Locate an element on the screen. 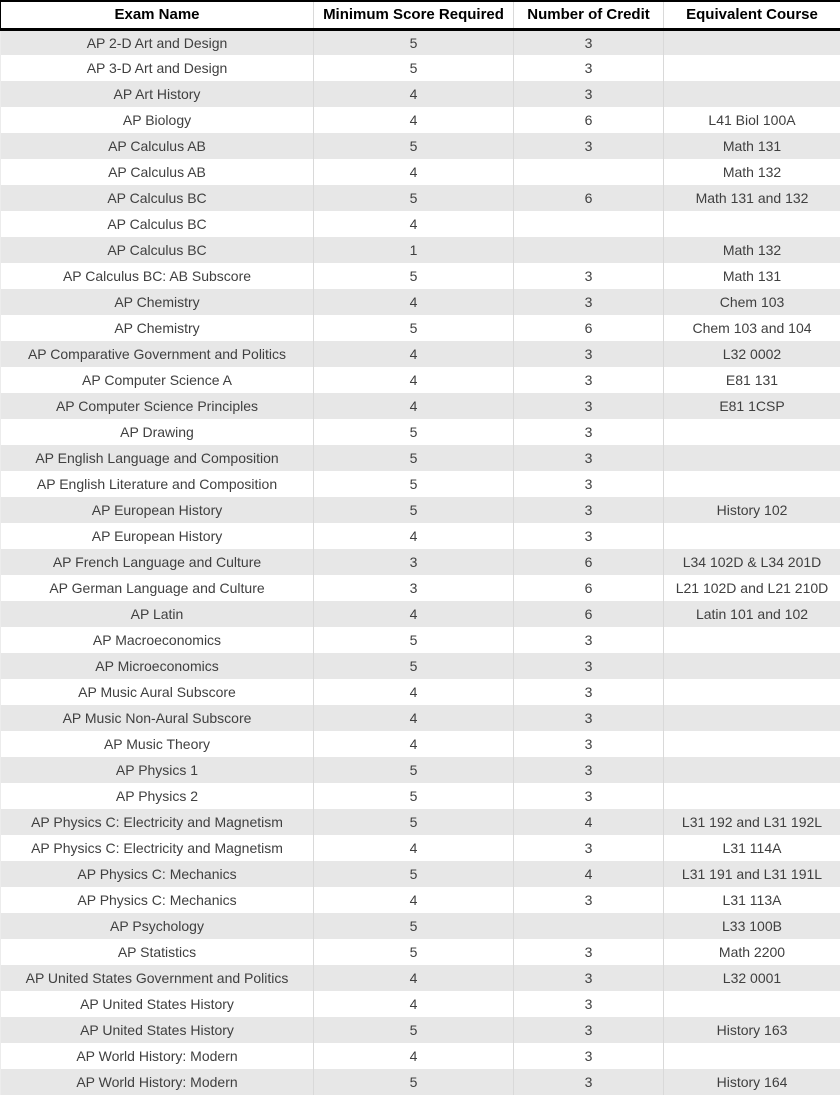  table-row: AP World History: Modern 5 3 History 164 is located at coordinates (420, 1082).